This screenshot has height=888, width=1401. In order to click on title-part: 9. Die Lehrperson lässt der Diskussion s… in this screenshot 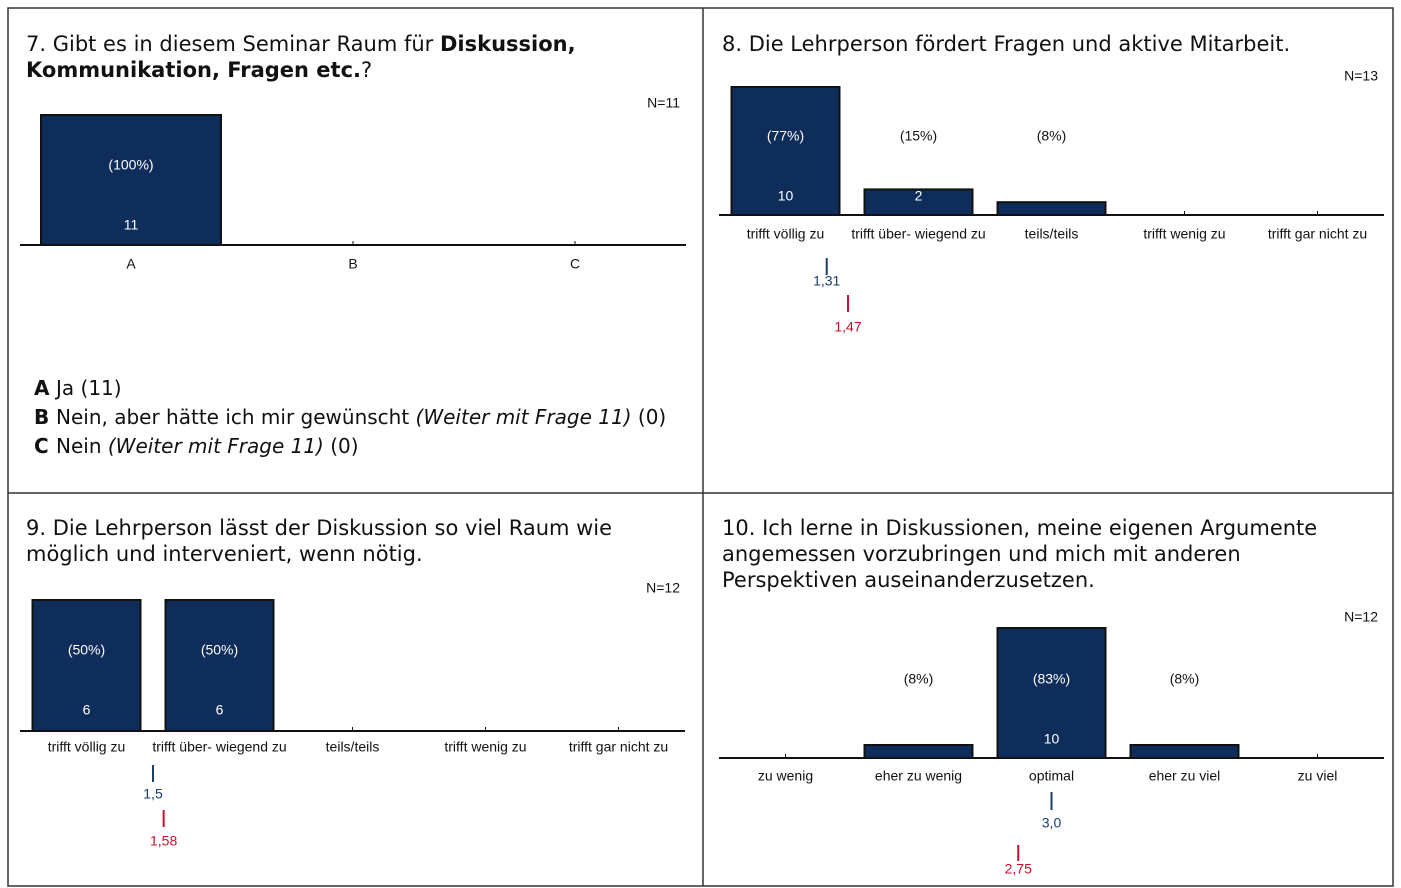, I will do `click(319, 541)`.